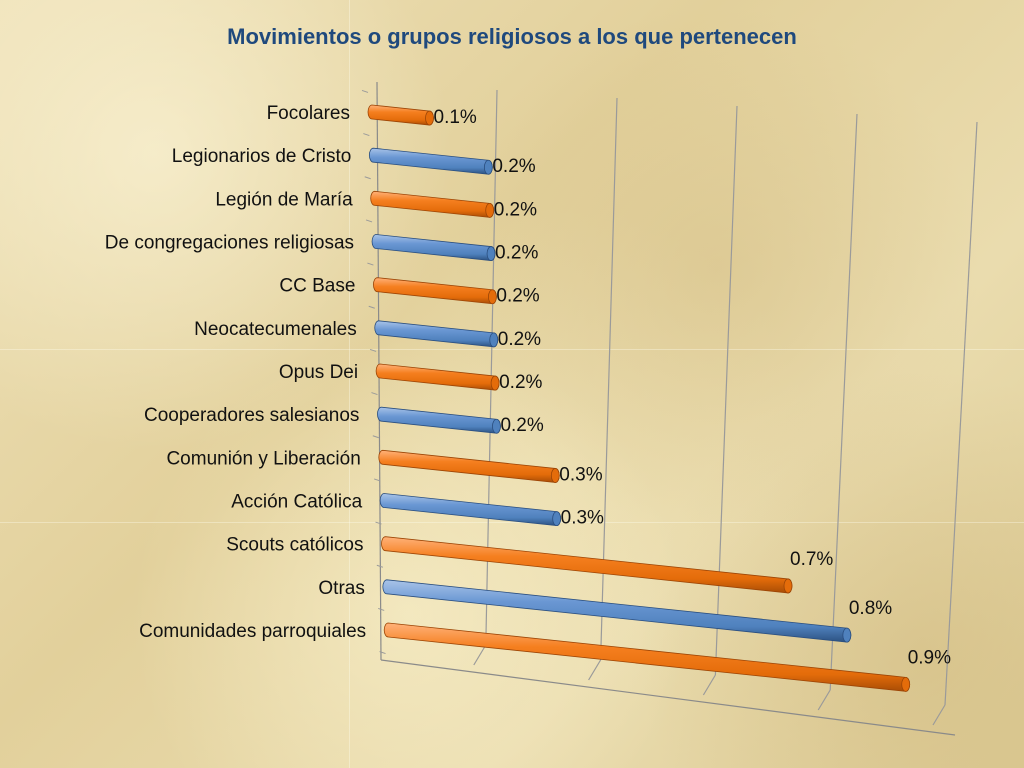 Image resolution: width=1024 pixels, height=768 pixels. I want to click on category-label: Cooperadores salesianos, so click(251, 415).